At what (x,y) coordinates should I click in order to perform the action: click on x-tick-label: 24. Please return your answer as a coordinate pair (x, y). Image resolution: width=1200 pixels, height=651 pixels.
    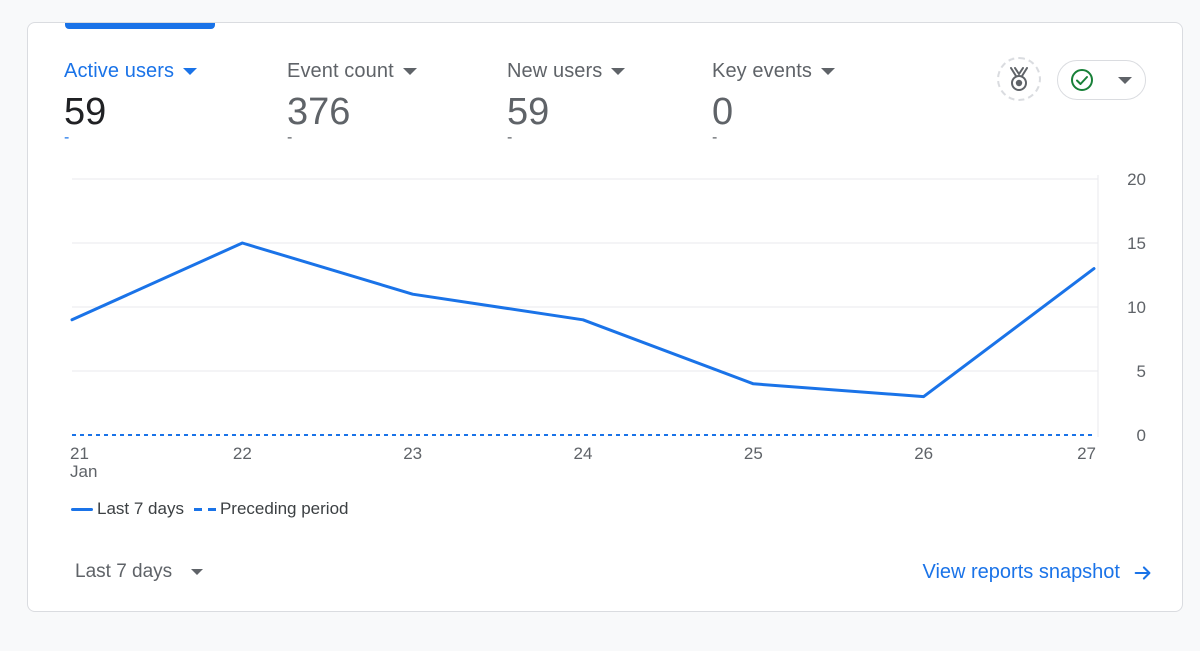
    Looking at the image, I should click on (583, 453).